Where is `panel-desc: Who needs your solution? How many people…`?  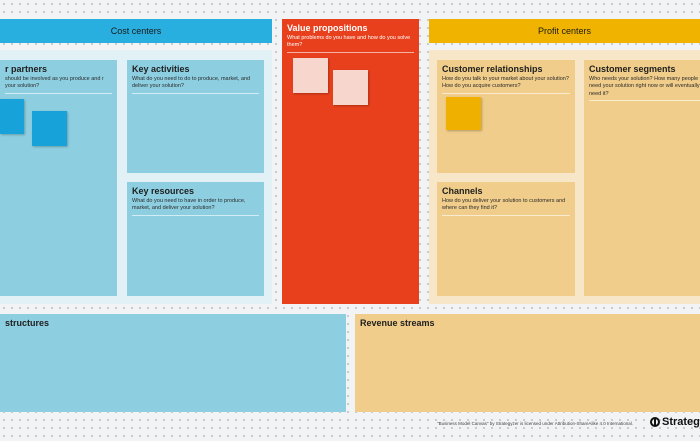
panel-desc: Who needs your solution? How many people… is located at coordinates (644, 89).